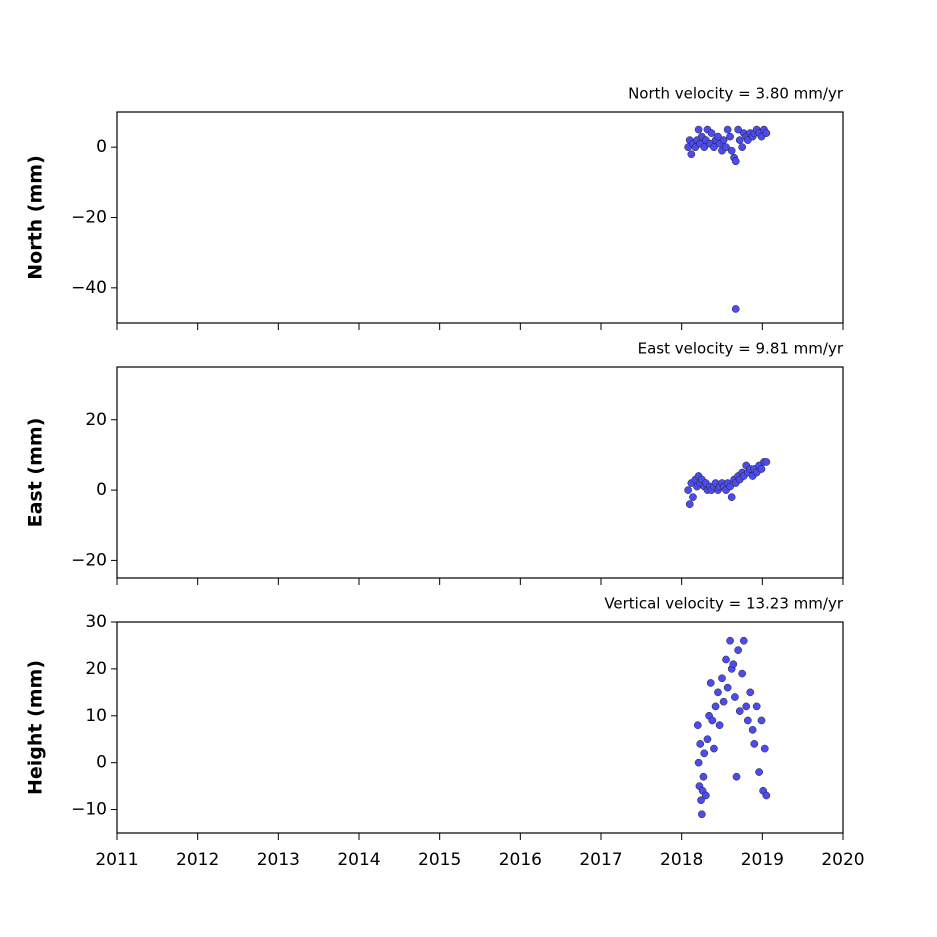 The image size is (937, 937). Describe the element at coordinates (762, 860) in the screenshot. I see `x-tick-label: 2019` at that location.